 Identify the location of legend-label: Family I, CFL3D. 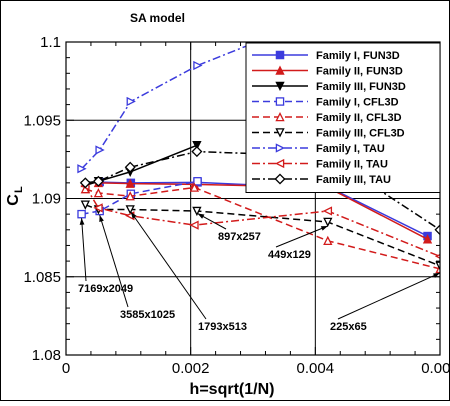
(357, 103).